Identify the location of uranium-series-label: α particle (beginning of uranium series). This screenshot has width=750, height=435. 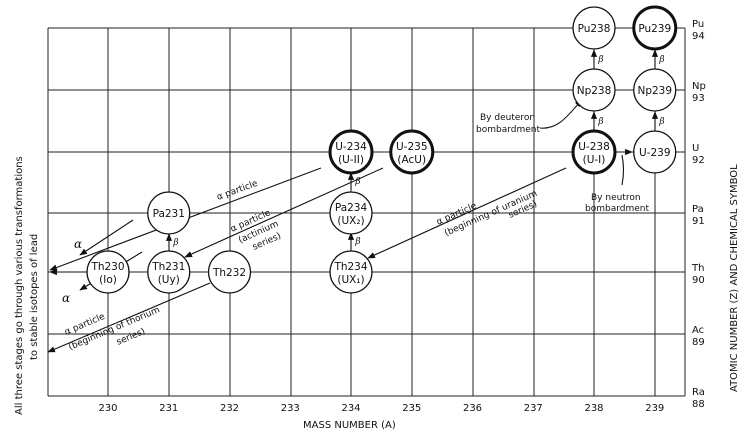
(487, 214).